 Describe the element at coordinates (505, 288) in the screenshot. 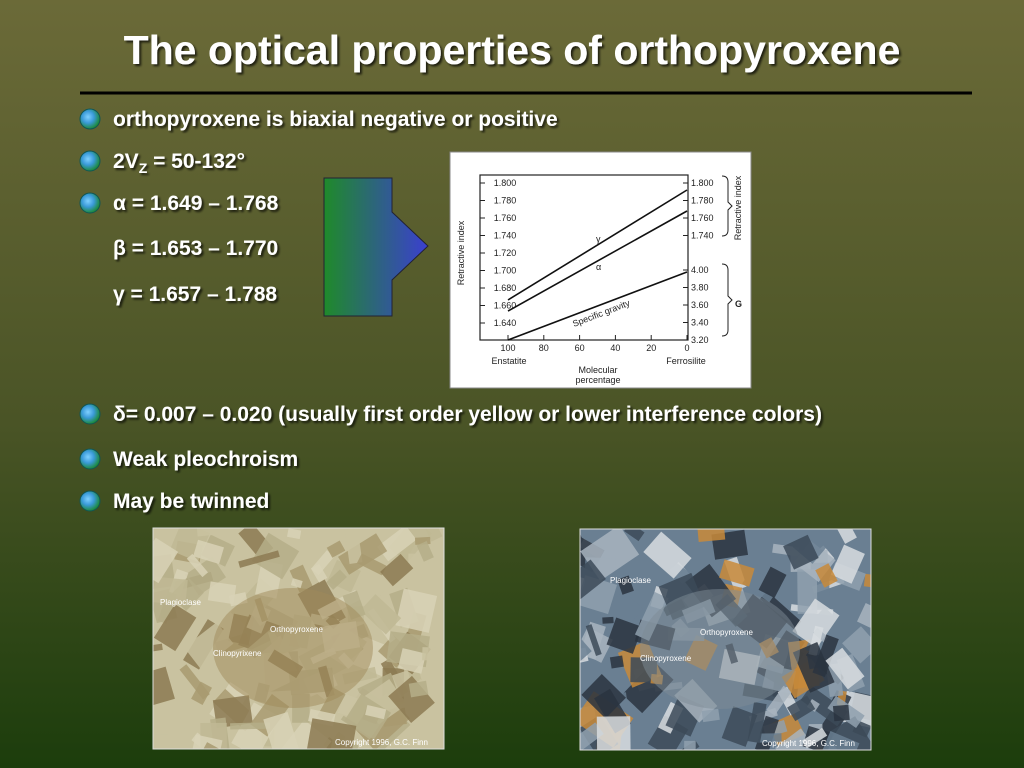

I see `tick-label: 1.680` at that location.